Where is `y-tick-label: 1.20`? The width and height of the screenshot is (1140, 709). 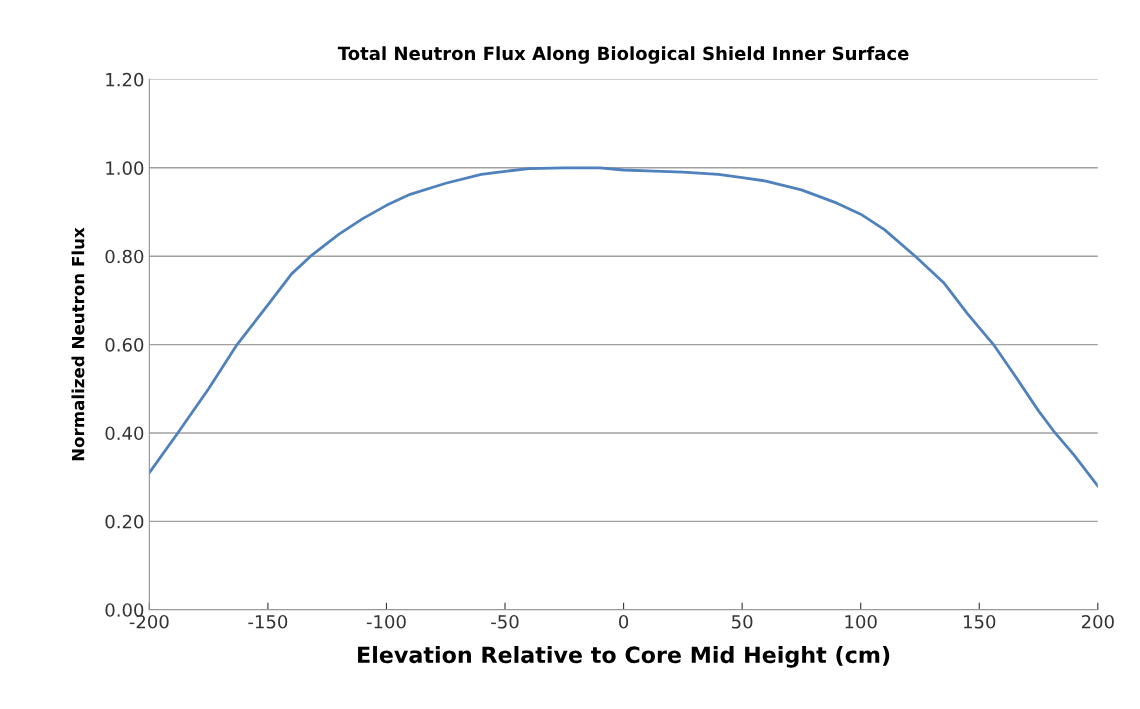
y-tick-label: 1.20 is located at coordinates (125, 79).